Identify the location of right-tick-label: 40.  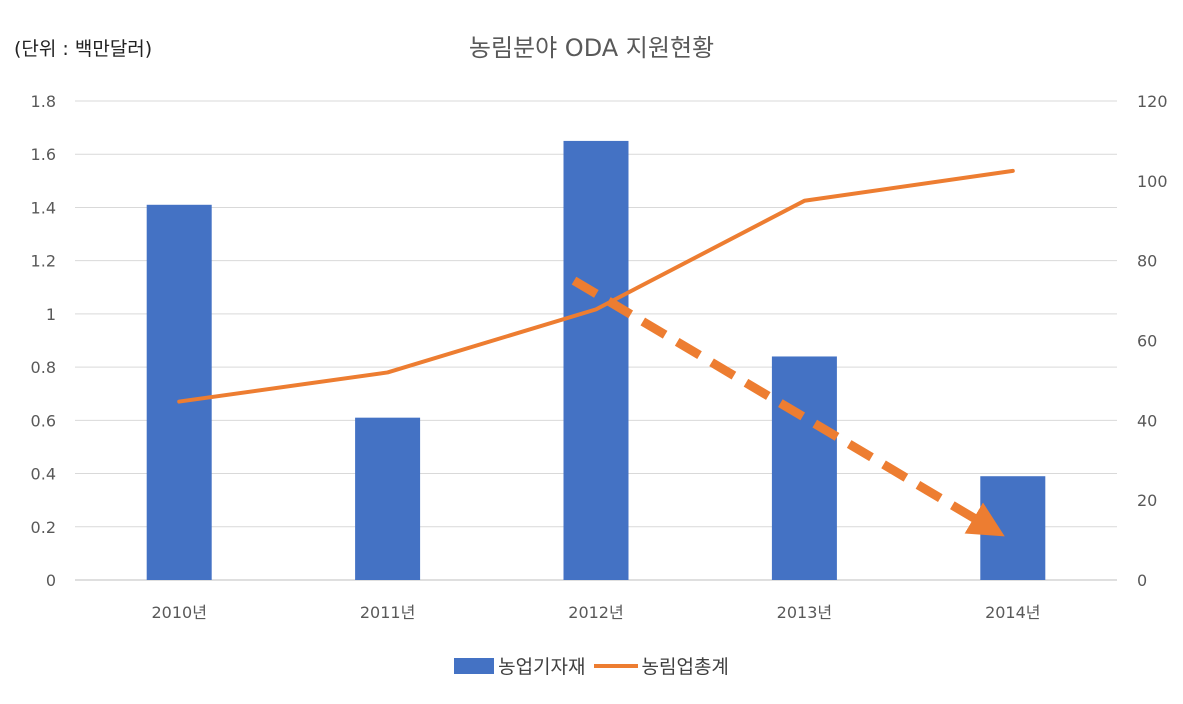
(1147, 420).